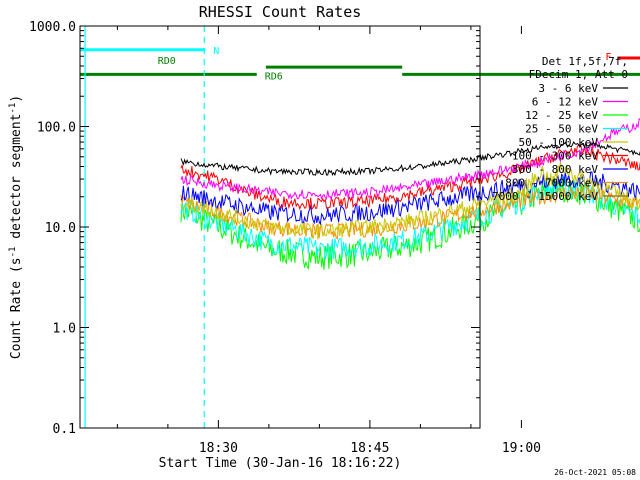 The width and height of the screenshot is (640, 480). What do you see at coordinates (218, 448) in the screenshot?
I see `x-tick-label: 18:30` at bounding box center [218, 448].